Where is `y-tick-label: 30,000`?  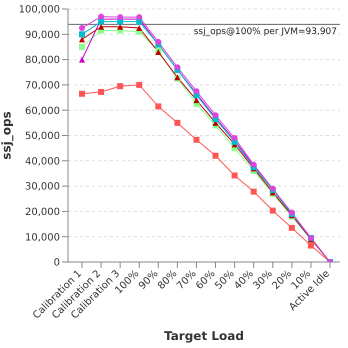 y-tick-label: 30,000 is located at coordinates (42, 187).